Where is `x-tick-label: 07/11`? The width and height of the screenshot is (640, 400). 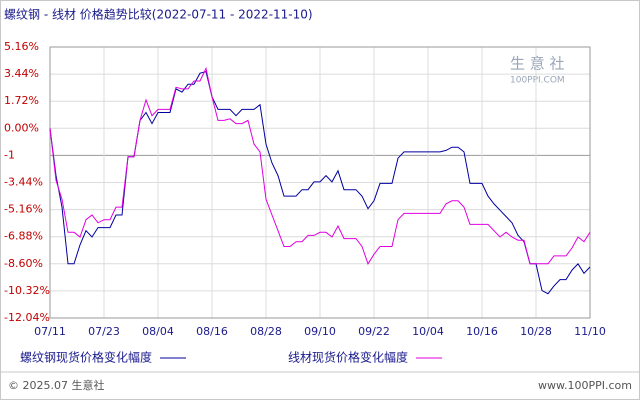
x-tick-label: 07/11 is located at coordinates (50, 331).